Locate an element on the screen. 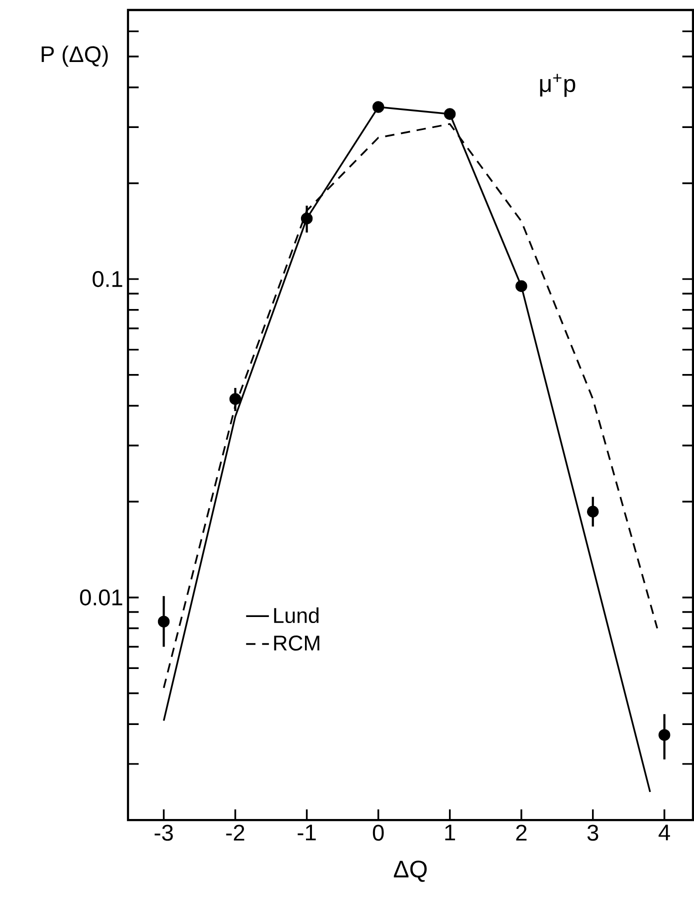  x-tick-label: 4 is located at coordinates (664, 832).